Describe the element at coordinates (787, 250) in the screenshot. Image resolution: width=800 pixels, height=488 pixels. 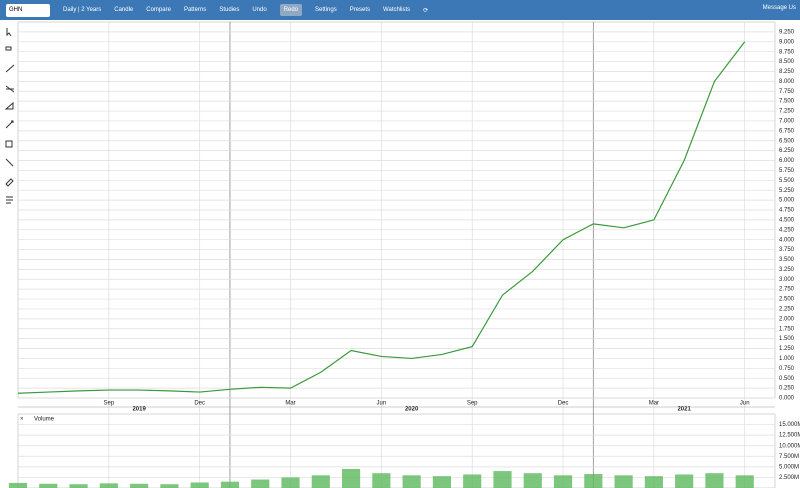
I see `y-tick-label: 3.750` at that location.